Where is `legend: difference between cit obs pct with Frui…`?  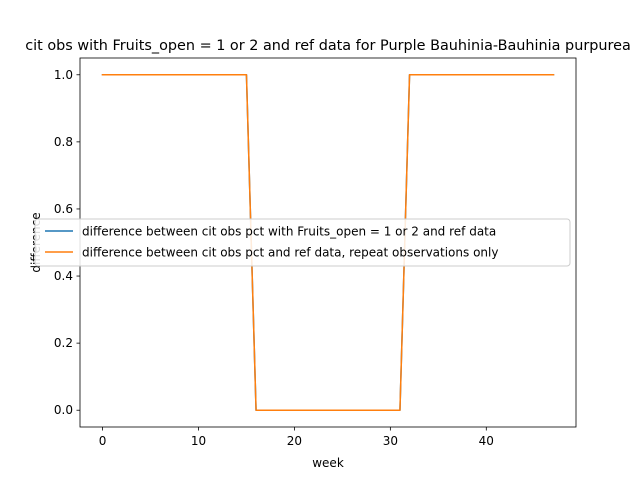 legend: difference between cit obs pct with Frui… is located at coordinates (302, 242).